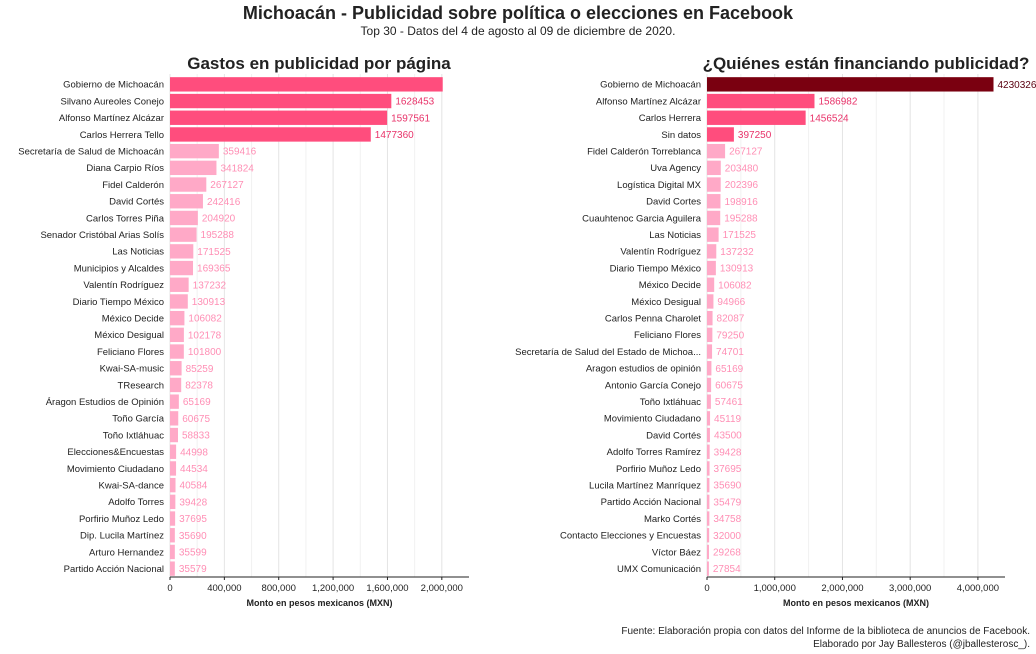 The width and height of the screenshot is (1036, 654). What do you see at coordinates (414, 102) in the screenshot?
I see `left-value-label: 1628453` at bounding box center [414, 102].